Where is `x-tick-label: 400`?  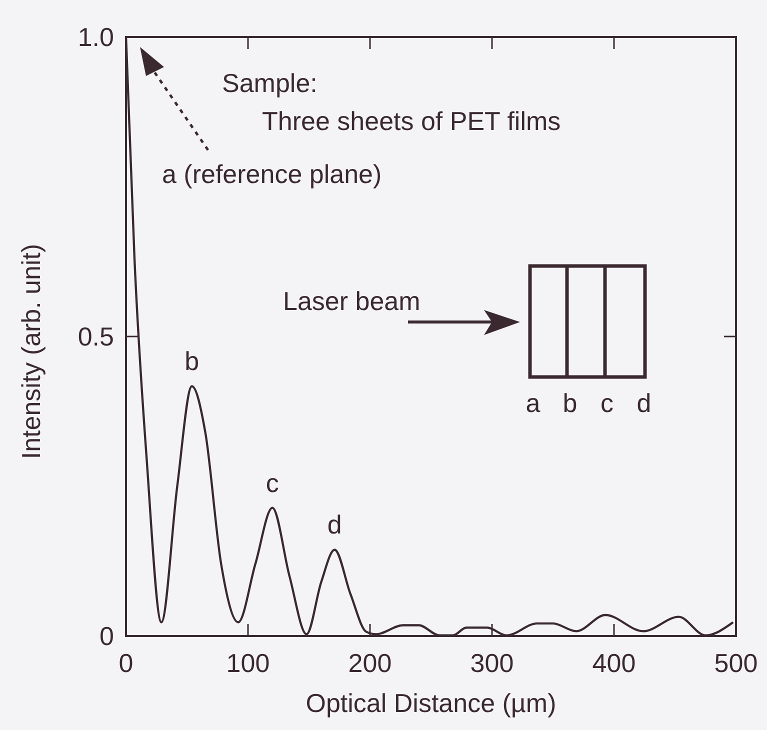 x-tick-label: 400 is located at coordinates (614, 663).